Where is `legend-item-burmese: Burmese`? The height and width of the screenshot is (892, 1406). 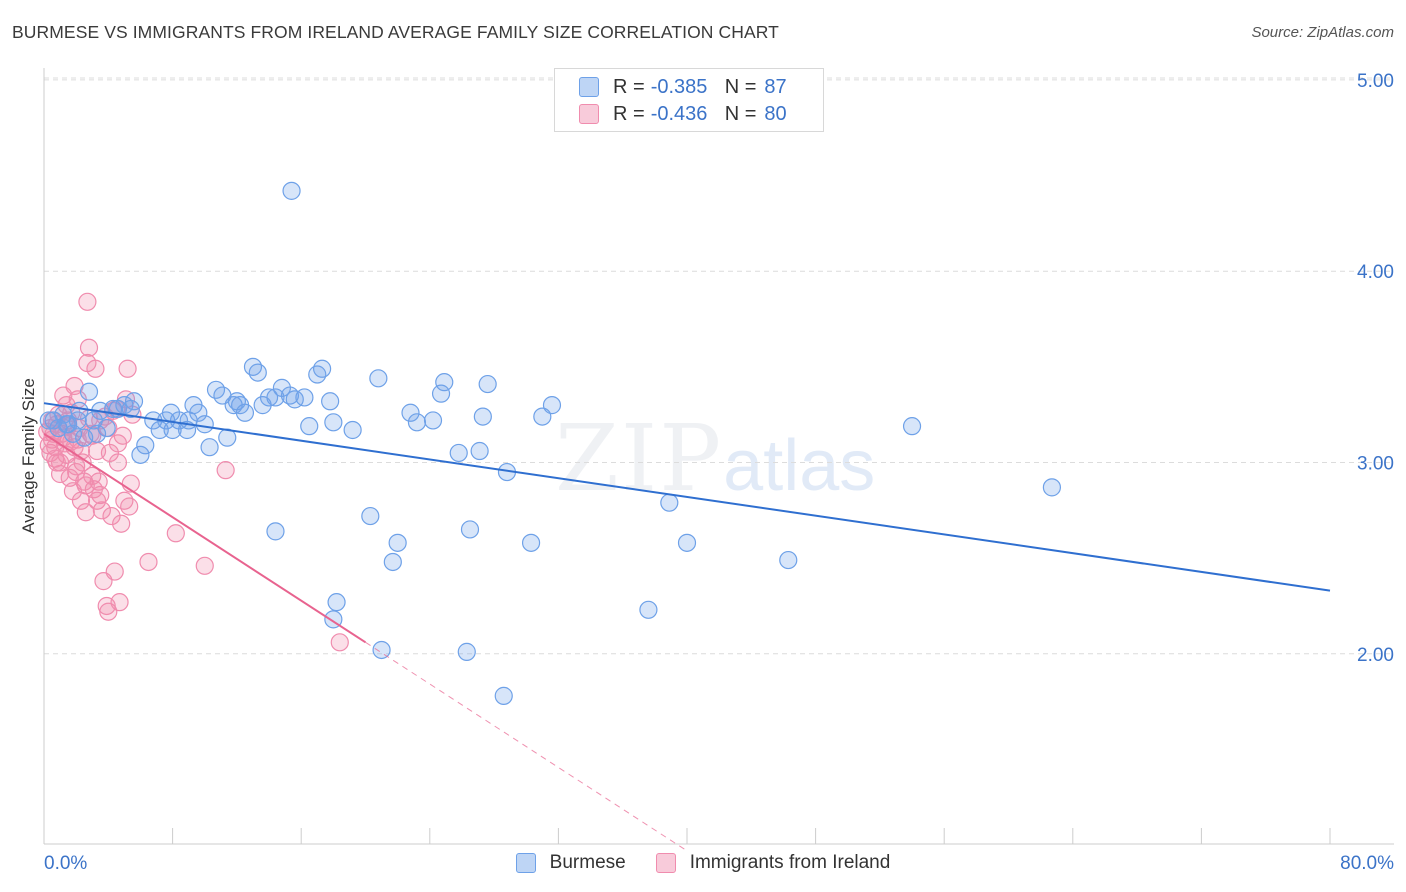
legend-item-burmese: Burmese is located at coordinates (570, 863).